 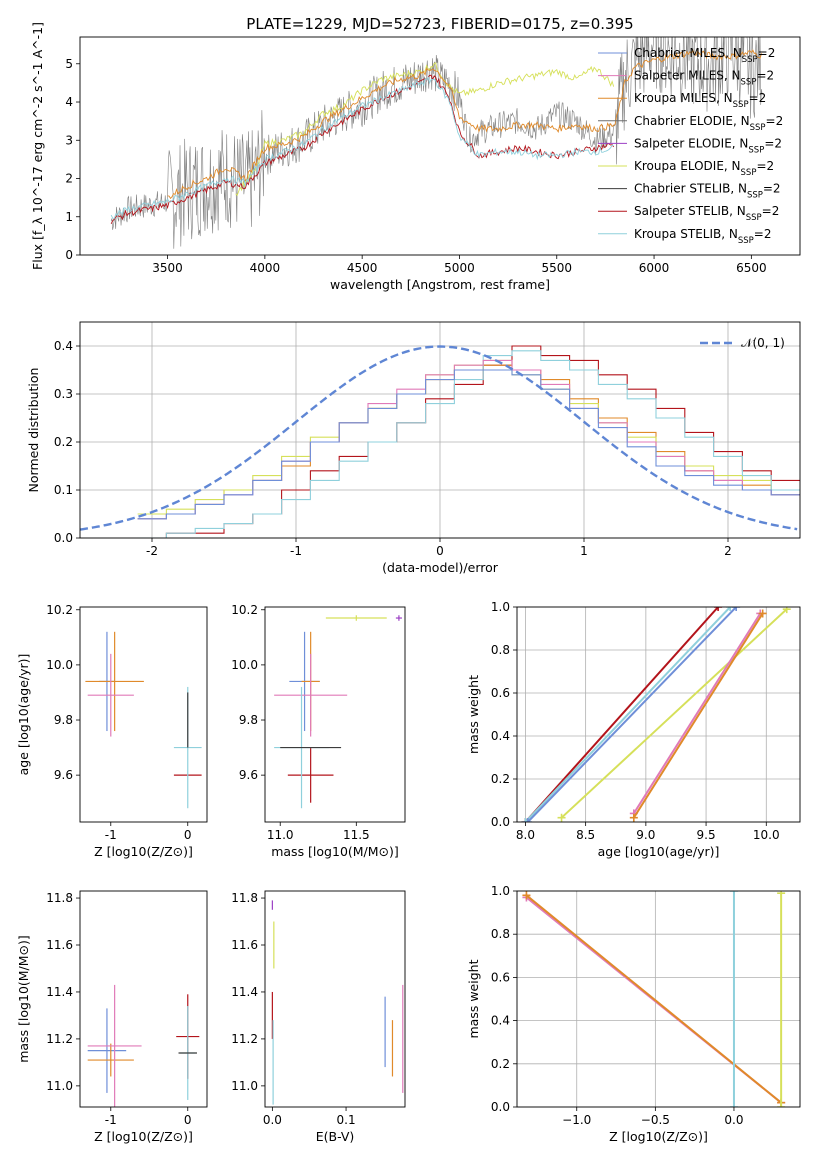 What do you see at coordinates (556, 268) in the screenshot?
I see `x-tick-label: 5500` at bounding box center [556, 268].